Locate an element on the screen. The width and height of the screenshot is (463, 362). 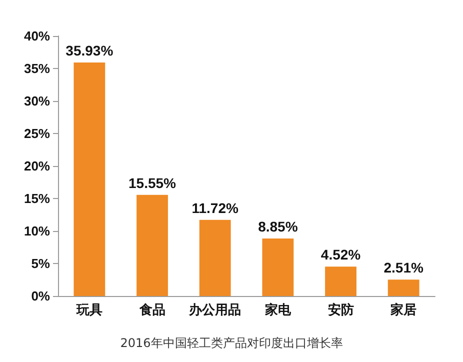
y-tick-label: 15% is located at coordinates (37, 198).